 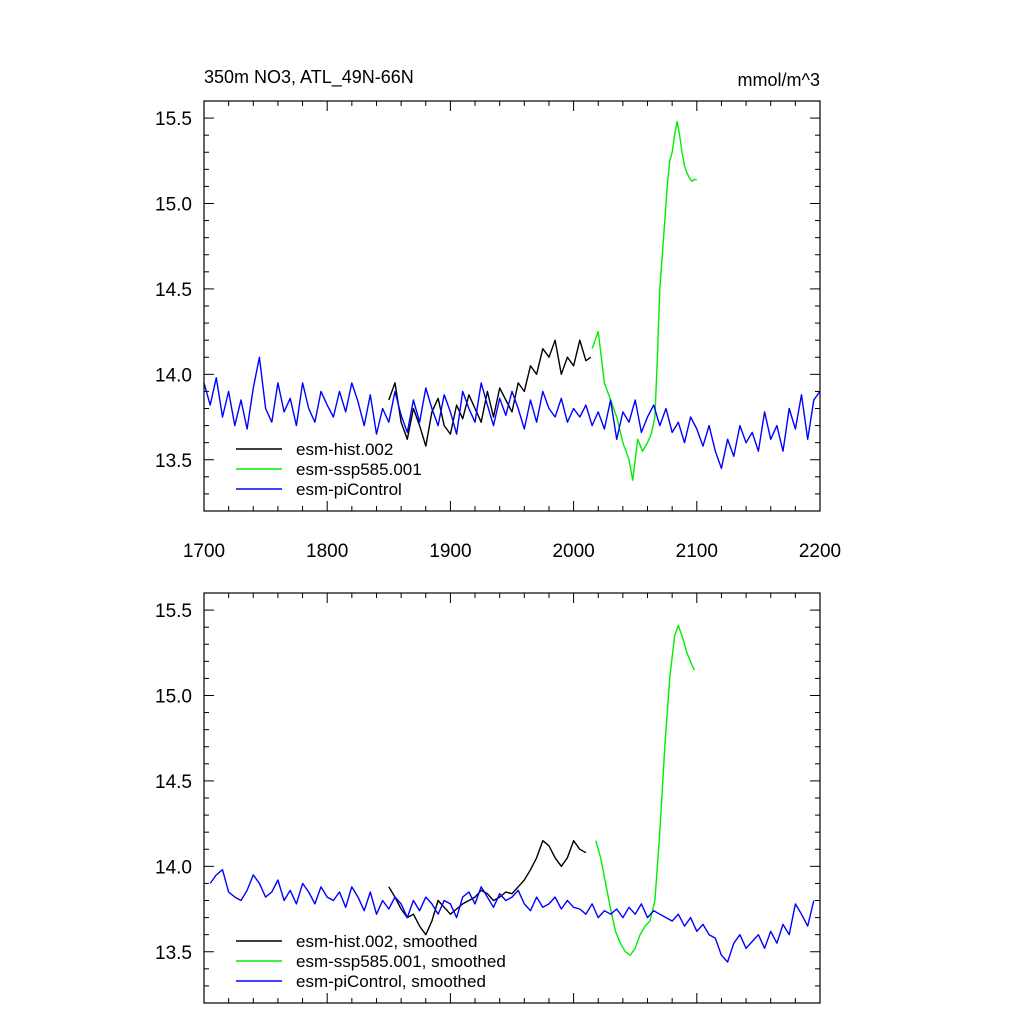 I want to click on x-tick-label: 1900, so click(x=450, y=551).